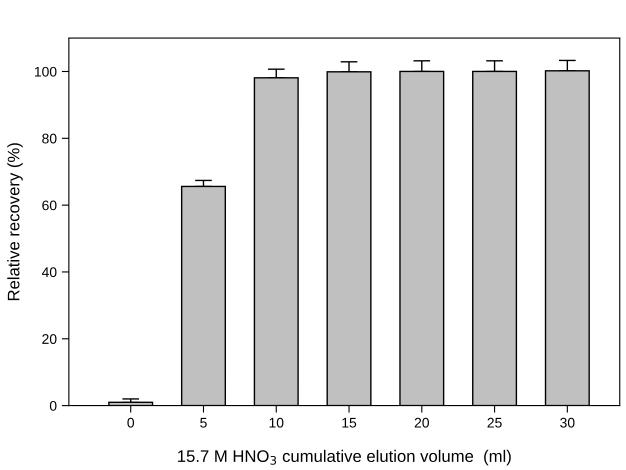 The width and height of the screenshot is (626, 470). What do you see at coordinates (49, 272) in the screenshot?
I see `y-tick-label: 40` at bounding box center [49, 272].